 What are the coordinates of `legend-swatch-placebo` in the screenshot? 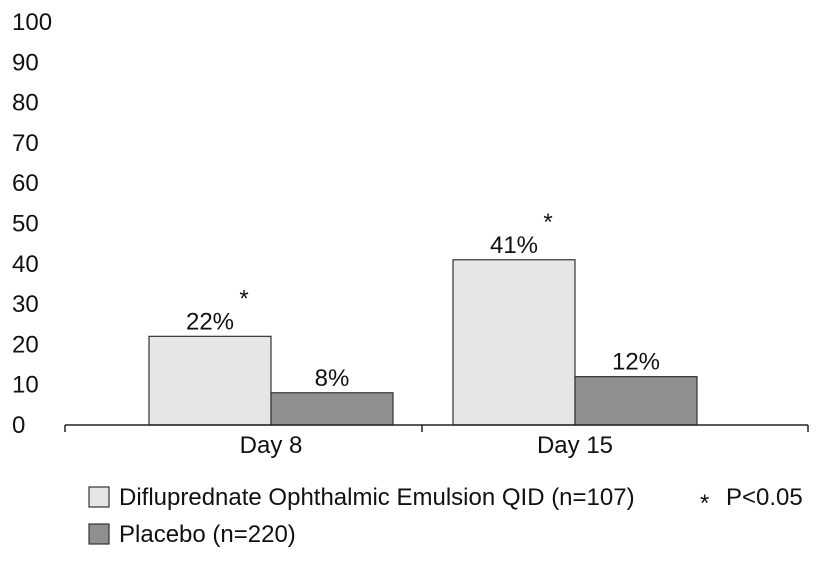 It's located at (99, 534).